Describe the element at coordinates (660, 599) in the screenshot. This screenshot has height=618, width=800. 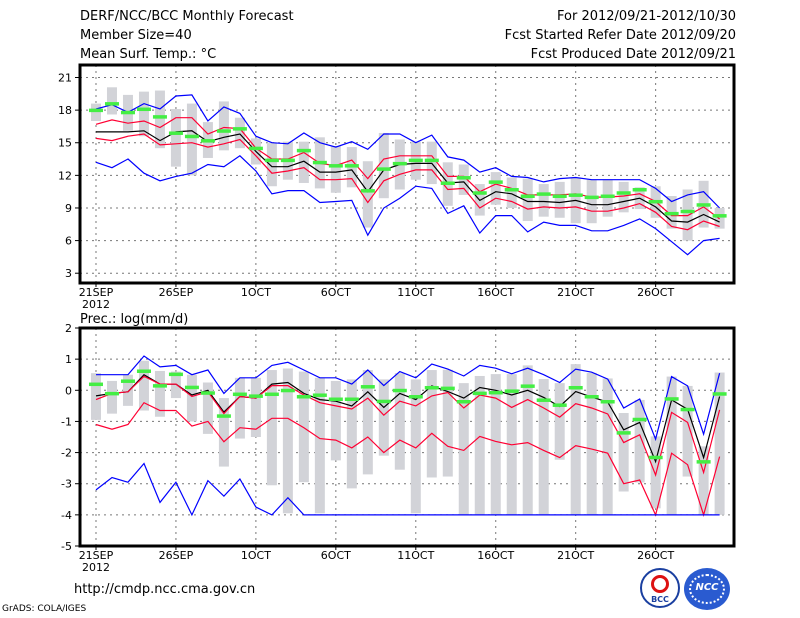
I see `bcc-logo-text: BCC` at that location.